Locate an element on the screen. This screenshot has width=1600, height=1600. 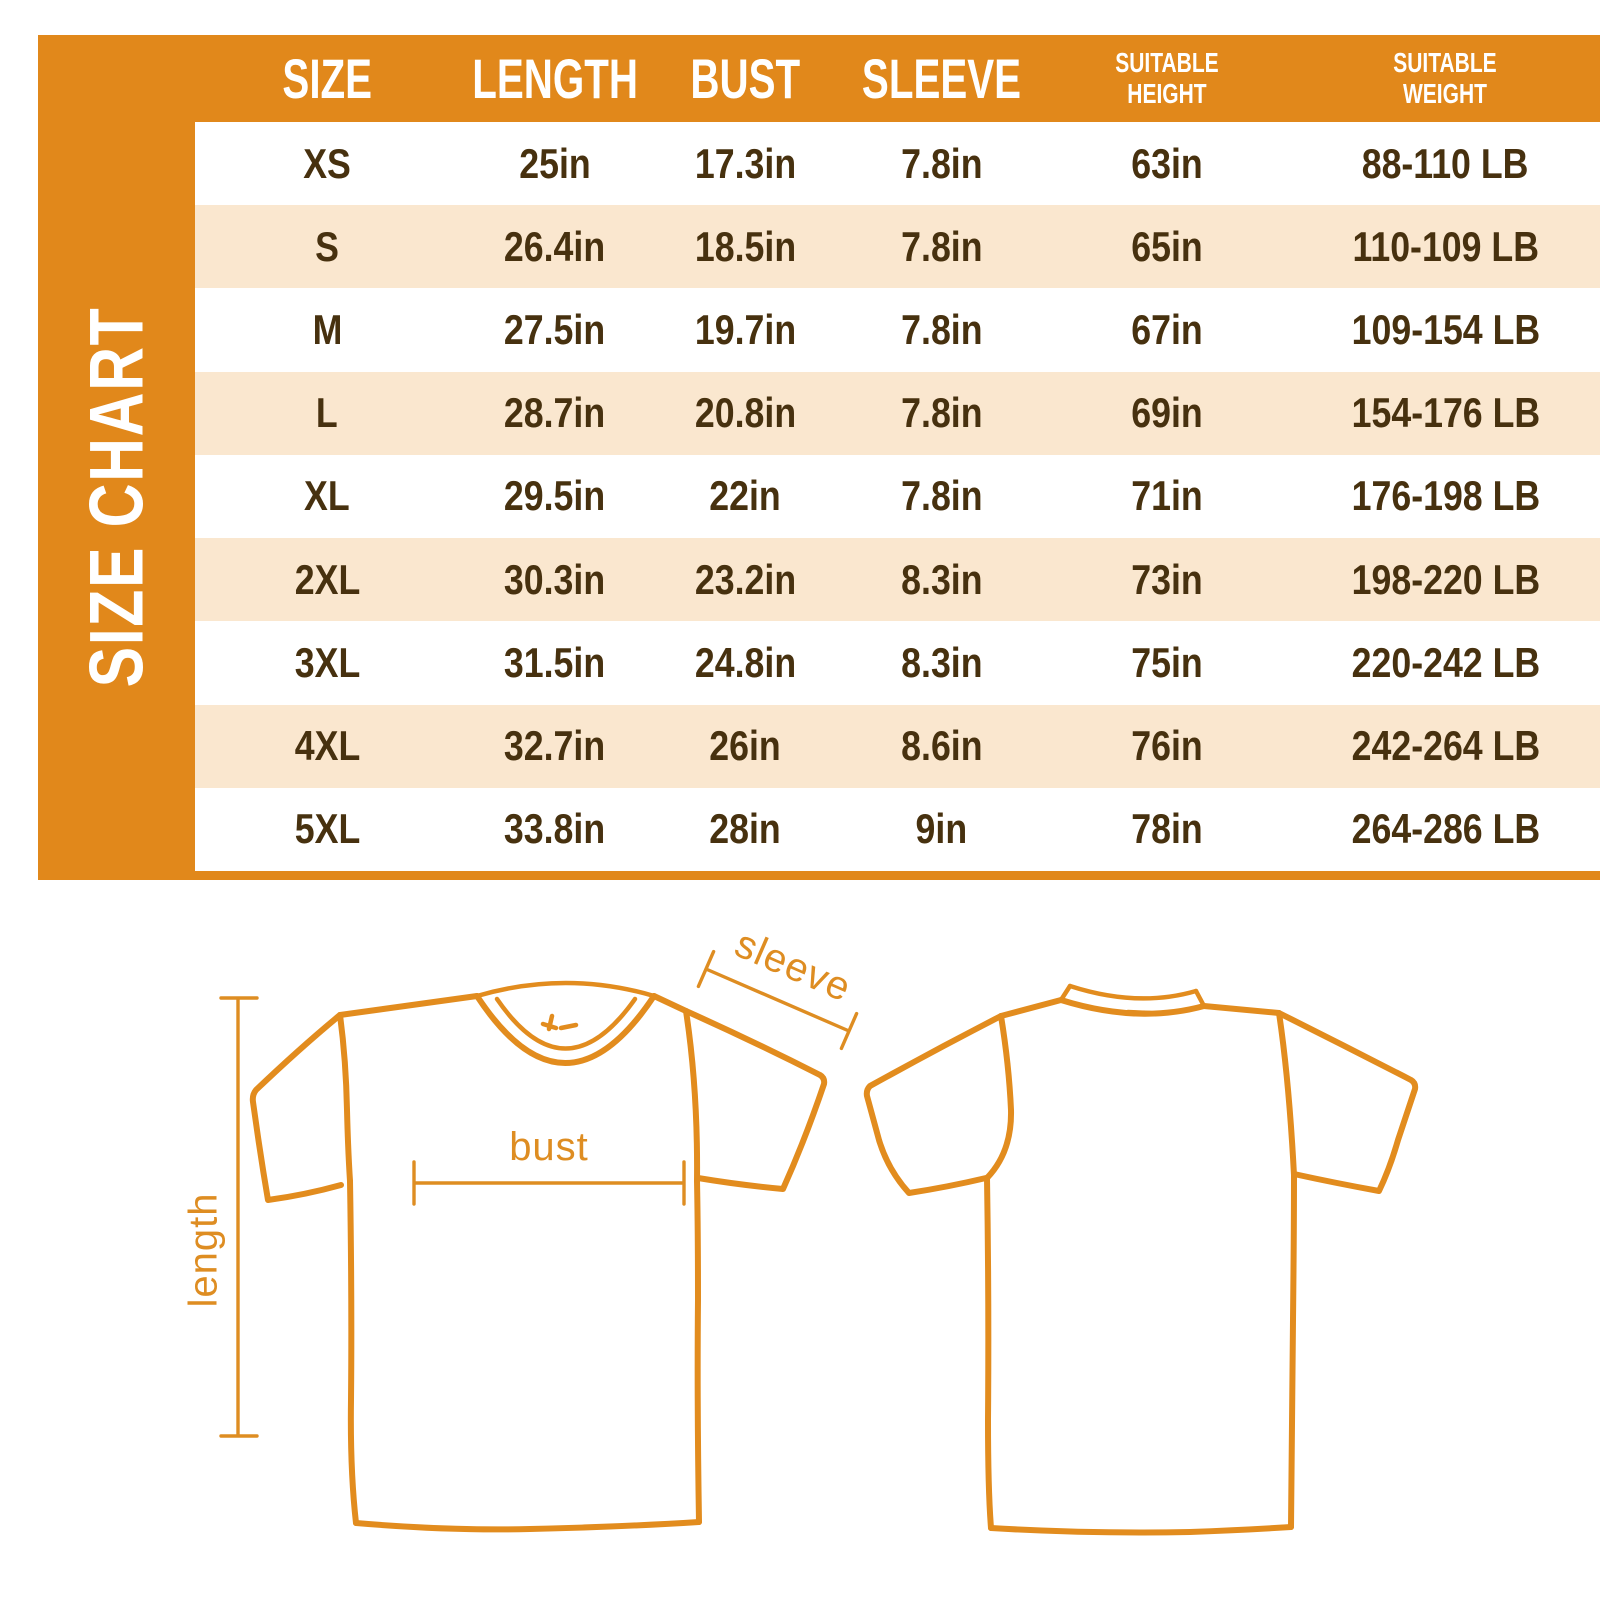
cell-size: M is located at coordinates (327, 330).